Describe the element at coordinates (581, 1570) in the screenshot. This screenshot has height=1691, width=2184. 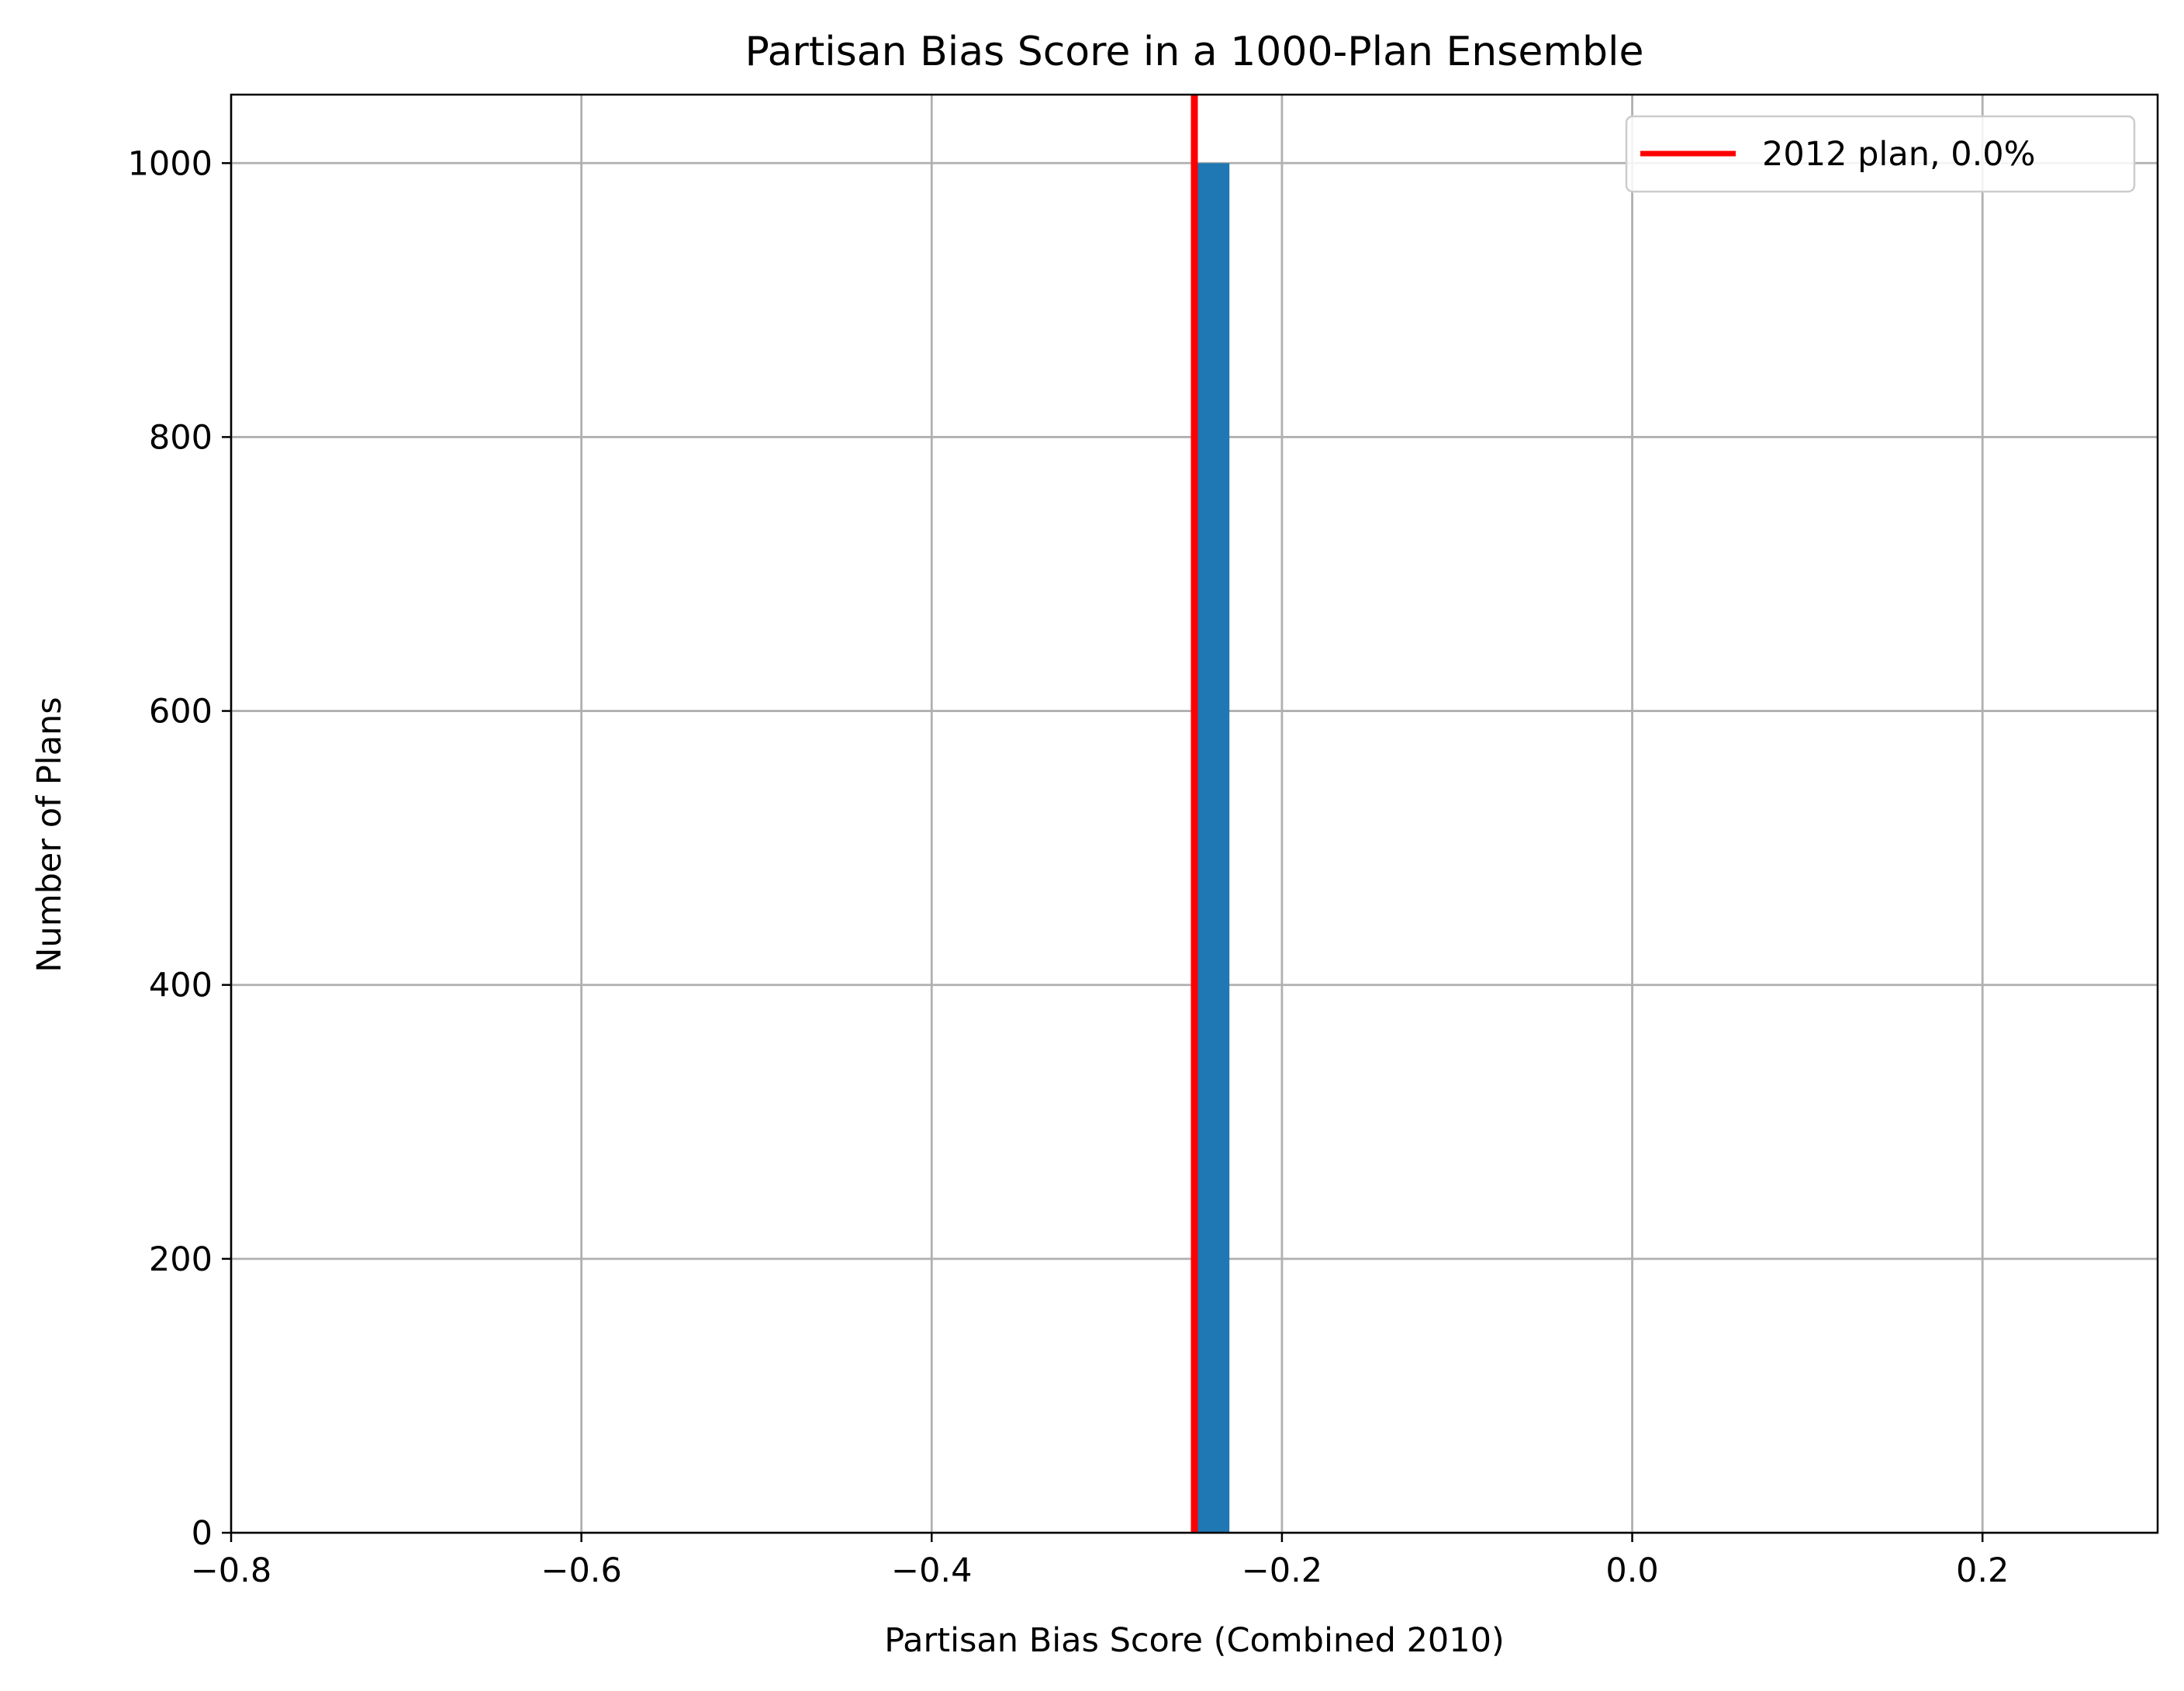
I see `x-tick-label: −0.6` at that location.